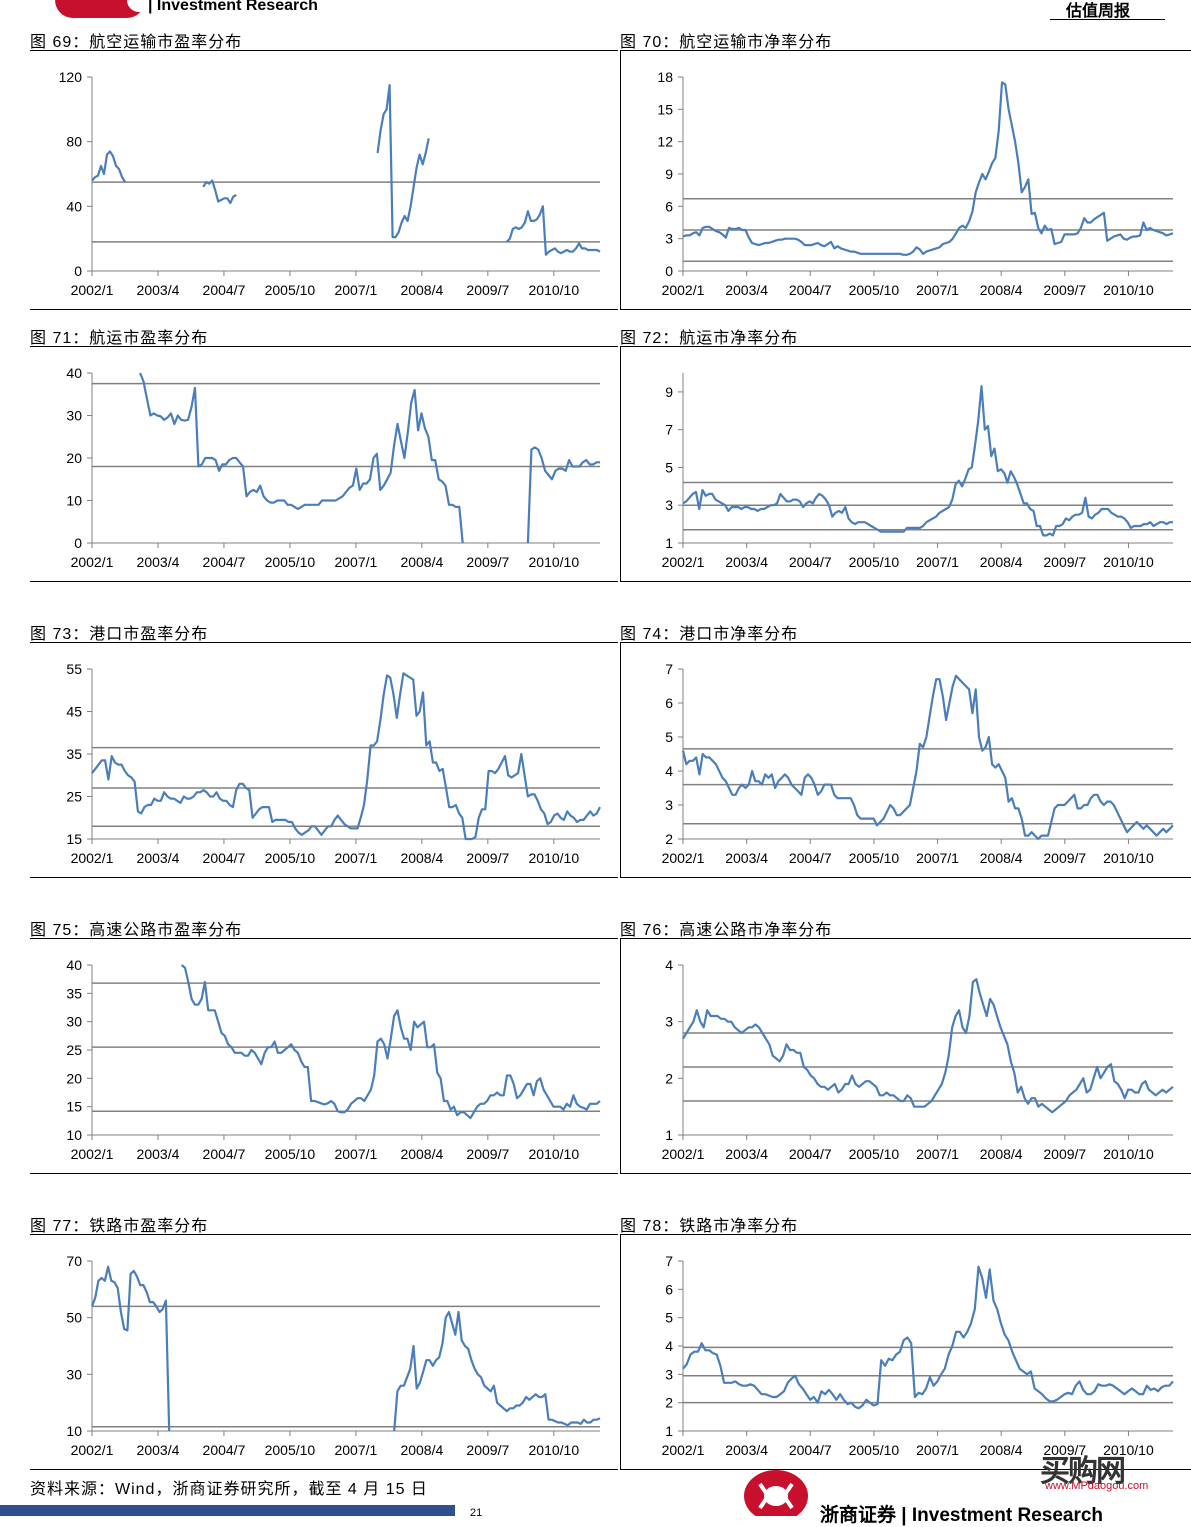 Image resolution: width=1191 pixels, height=1527 pixels. I want to click on figure-title: 图 75：高速公路市盈率分布, so click(136, 930).